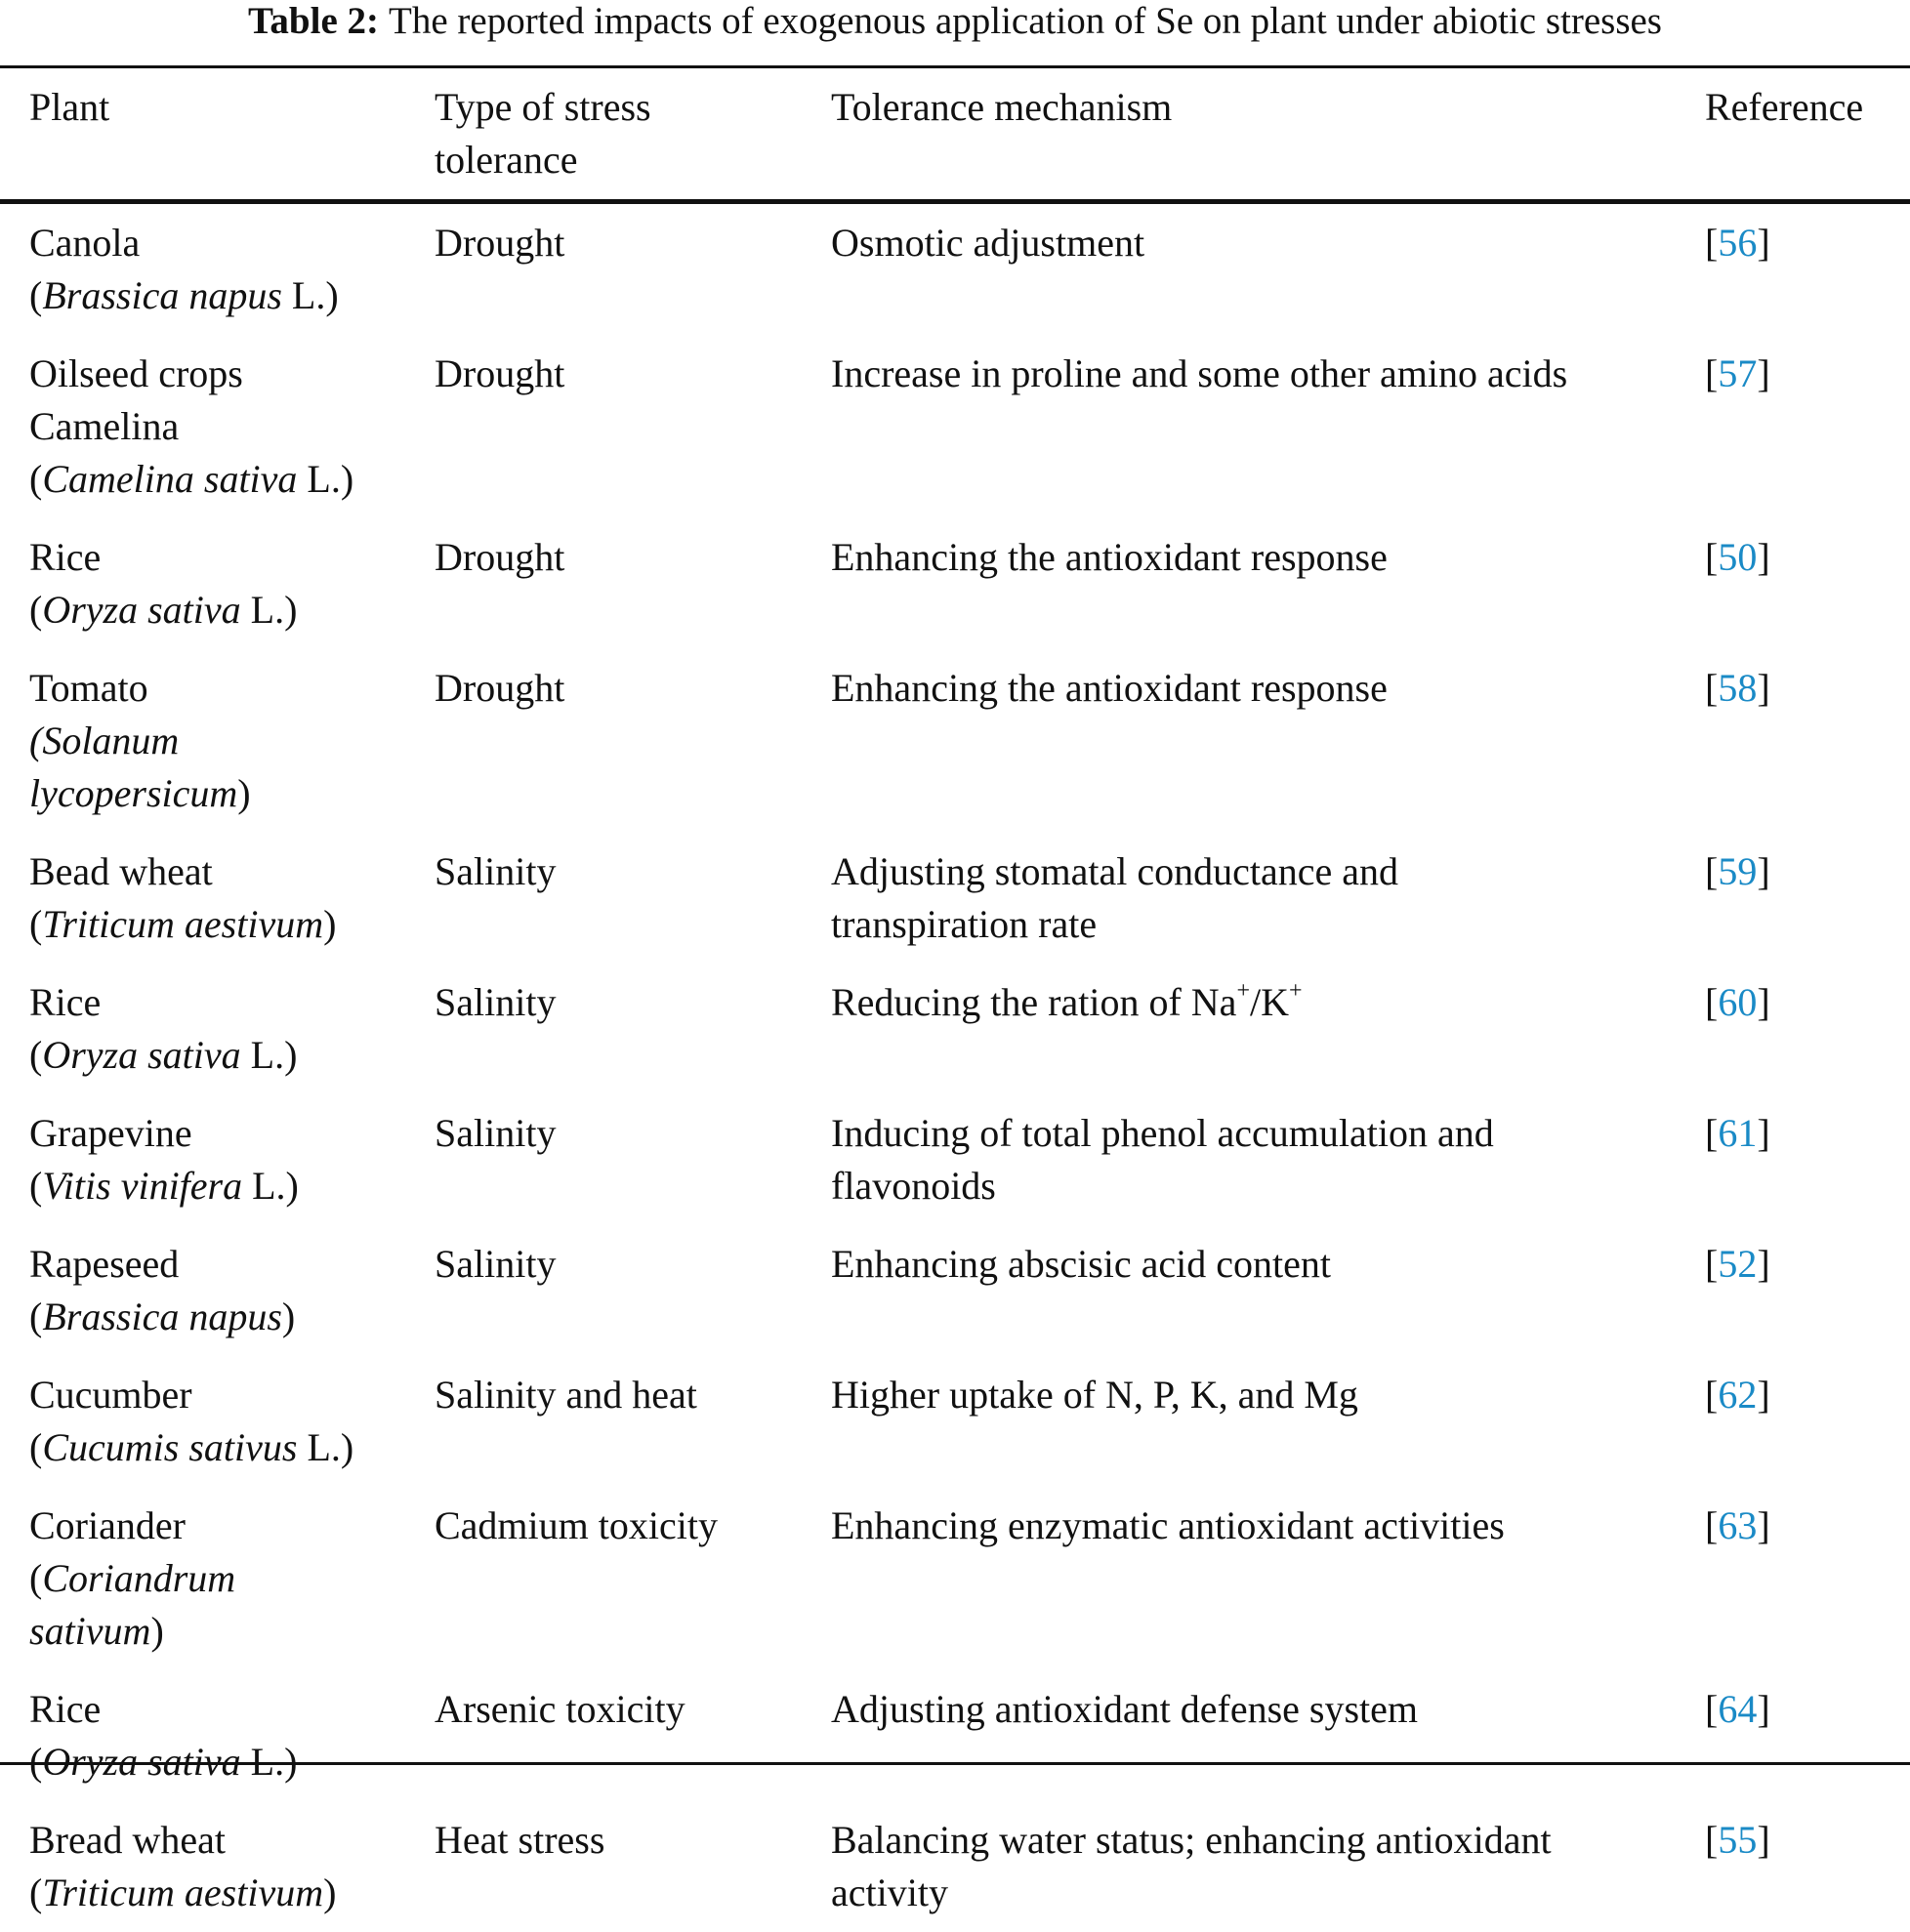 The image size is (1910, 1932). I want to click on scientific-name: Triticum aestivum, so click(183, 924).